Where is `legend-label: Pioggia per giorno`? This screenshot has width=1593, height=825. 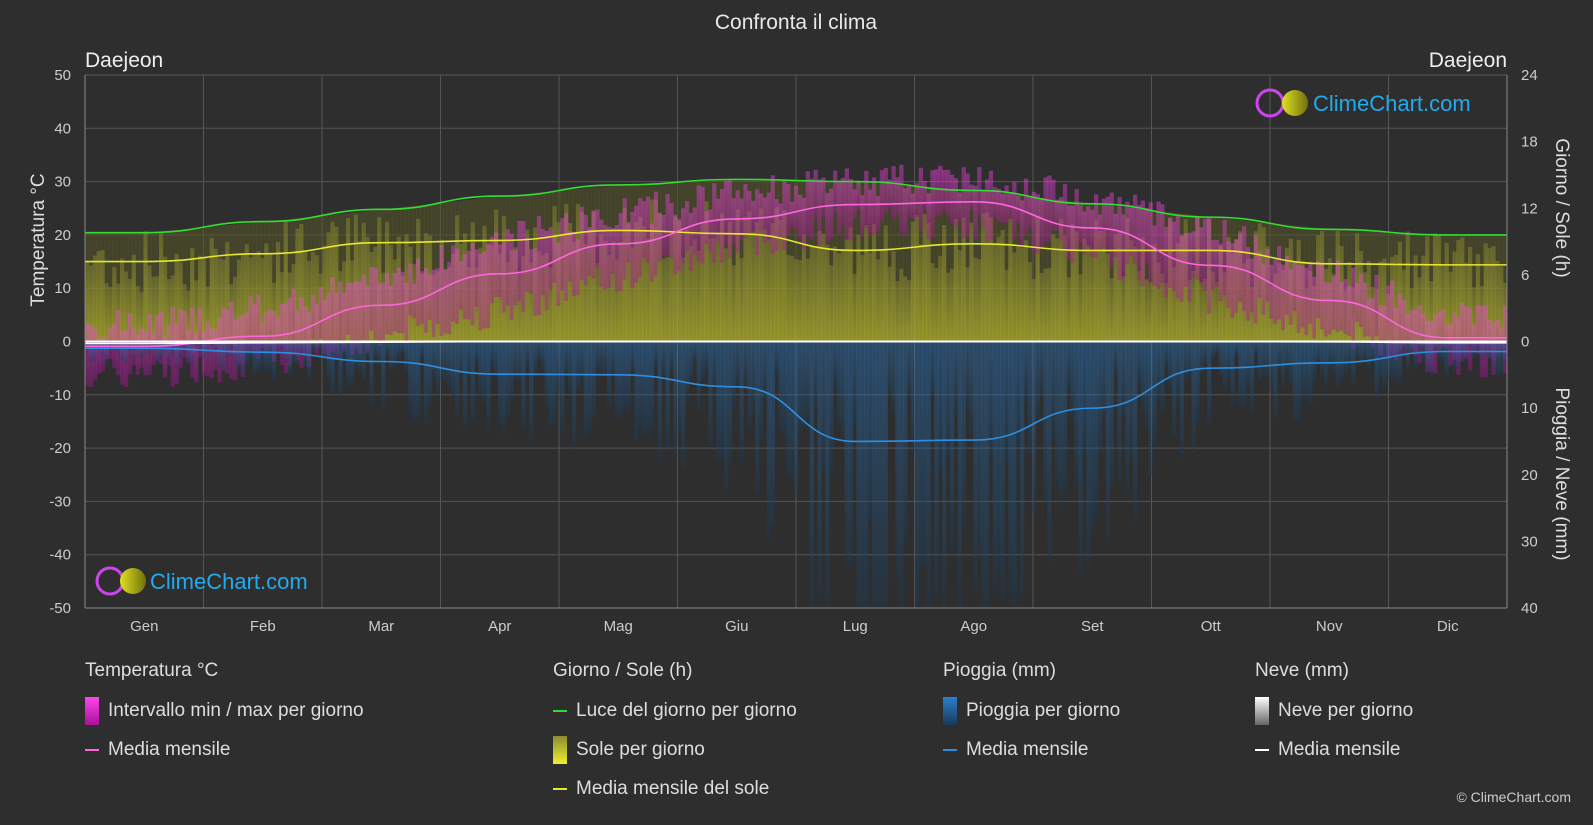 legend-label: Pioggia per giorno is located at coordinates (1043, 710).